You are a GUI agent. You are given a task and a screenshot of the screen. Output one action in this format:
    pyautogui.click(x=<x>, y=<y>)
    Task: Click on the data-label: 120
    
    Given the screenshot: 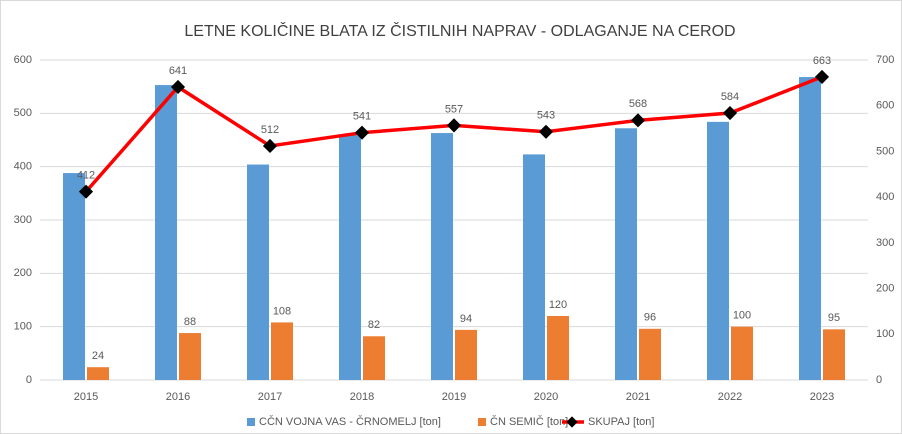 What is the action you would take?
    pyautogui.click(x=558, y=305)
    